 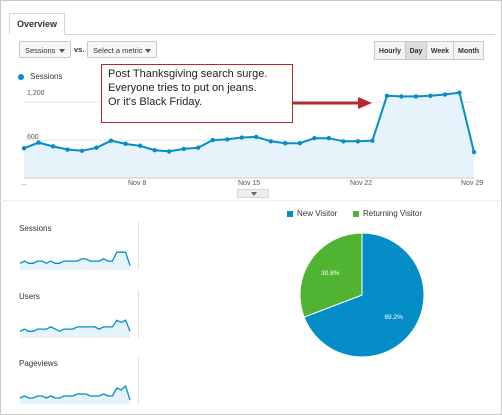 I want to click on legend-dot-icon, so click(x=21, y=76).